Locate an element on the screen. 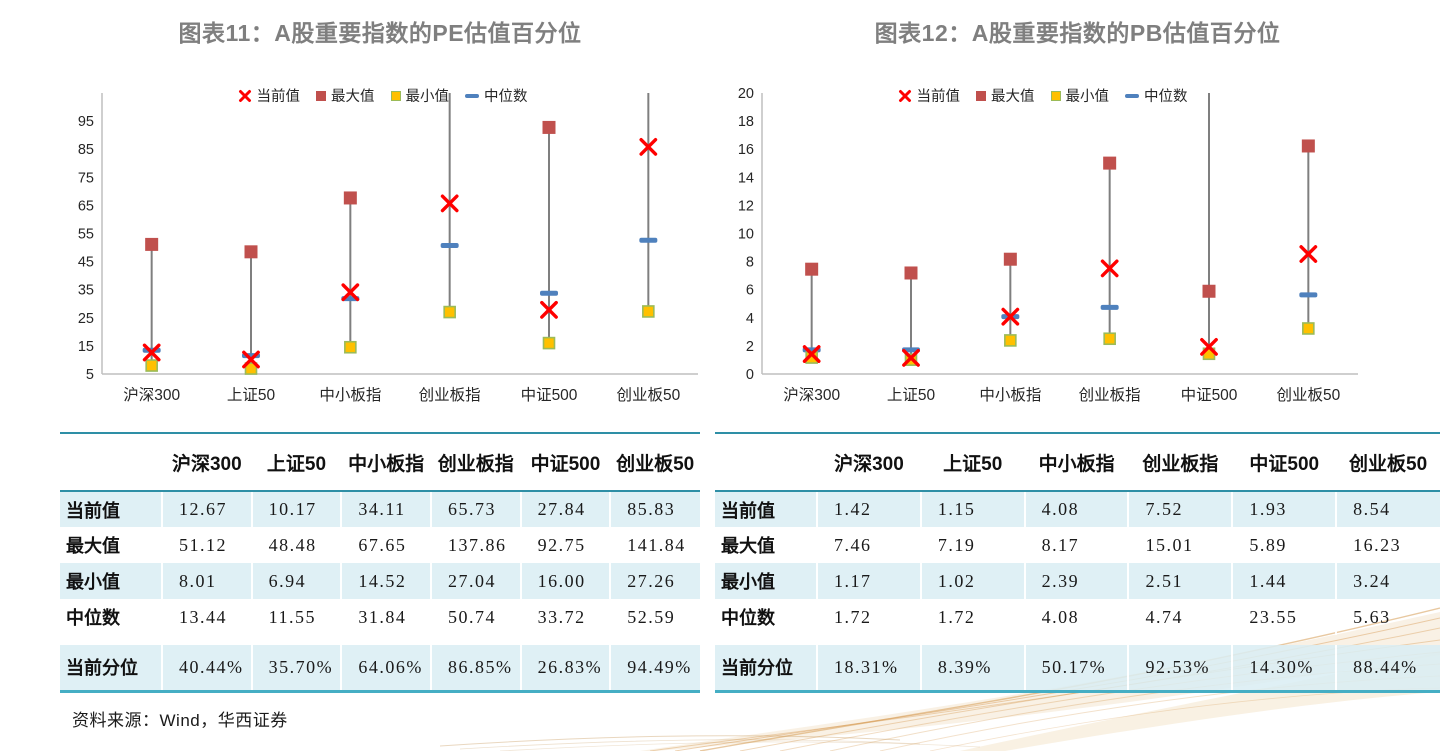 The image size is (1440, 751). pb-chart-title: 图表12：A股重要指数的PB估值百分位 is located at coordinates (1077, 33).